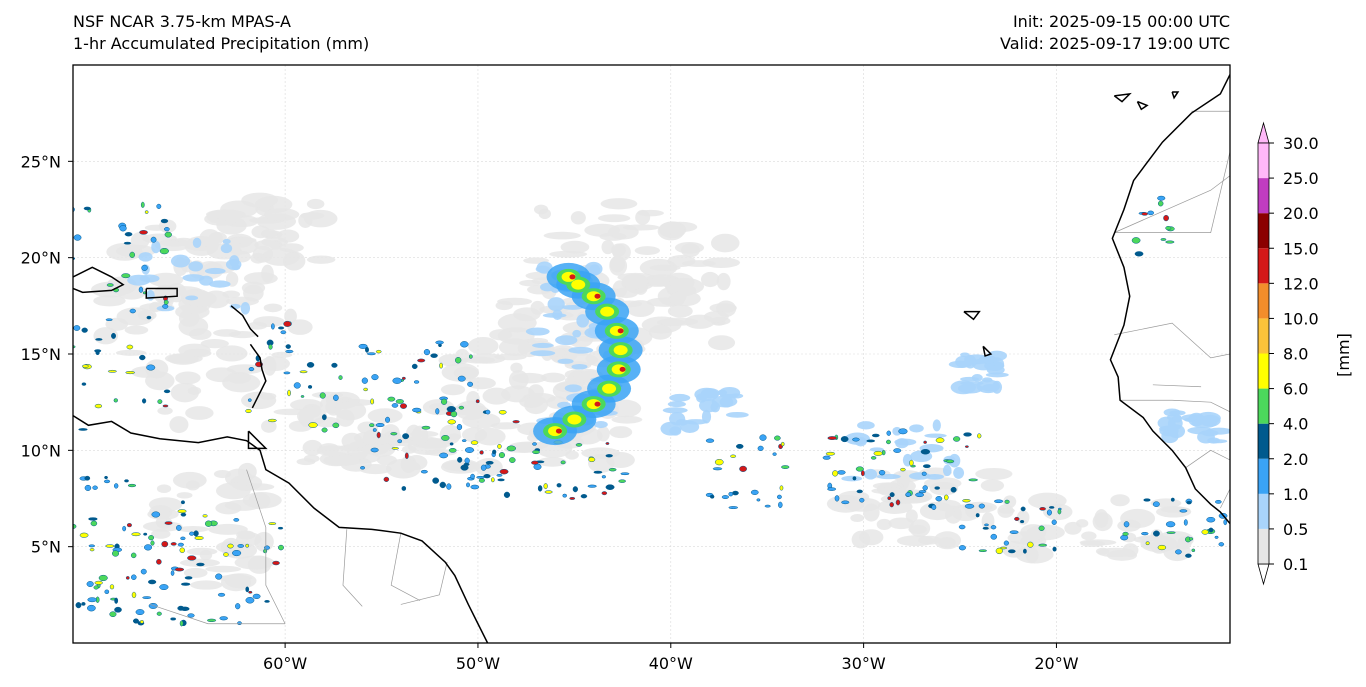  Describe the element at coordinates (1295, 564) in the screenshot. I see `colorbar-tick-label: 0.1` at that location.